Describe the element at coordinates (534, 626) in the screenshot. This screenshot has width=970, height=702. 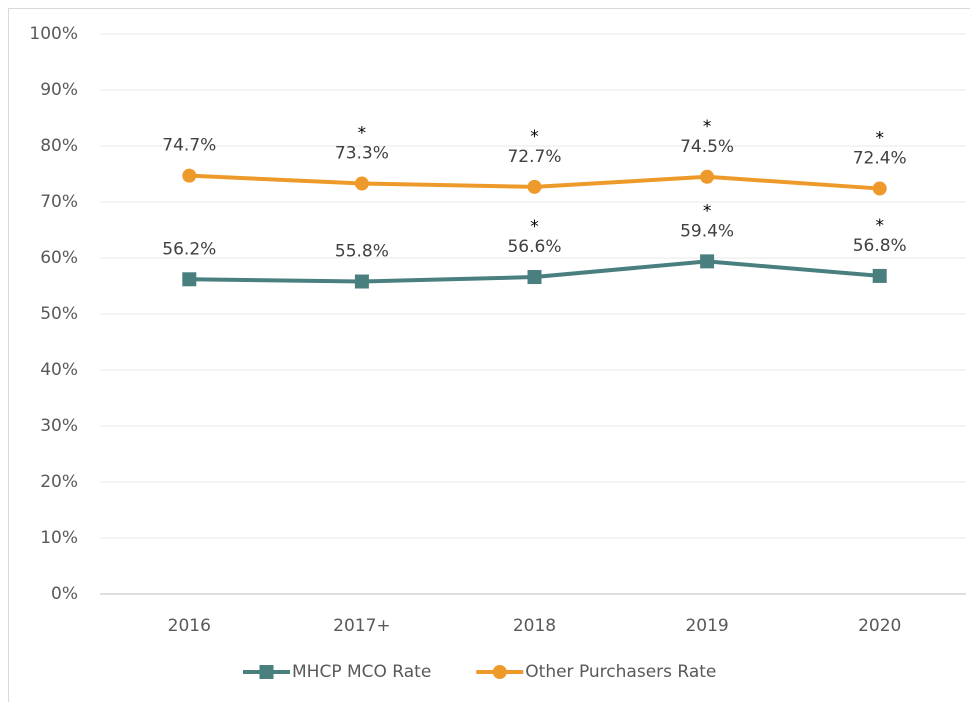
I see `x-tick-label: 2018` at that location.